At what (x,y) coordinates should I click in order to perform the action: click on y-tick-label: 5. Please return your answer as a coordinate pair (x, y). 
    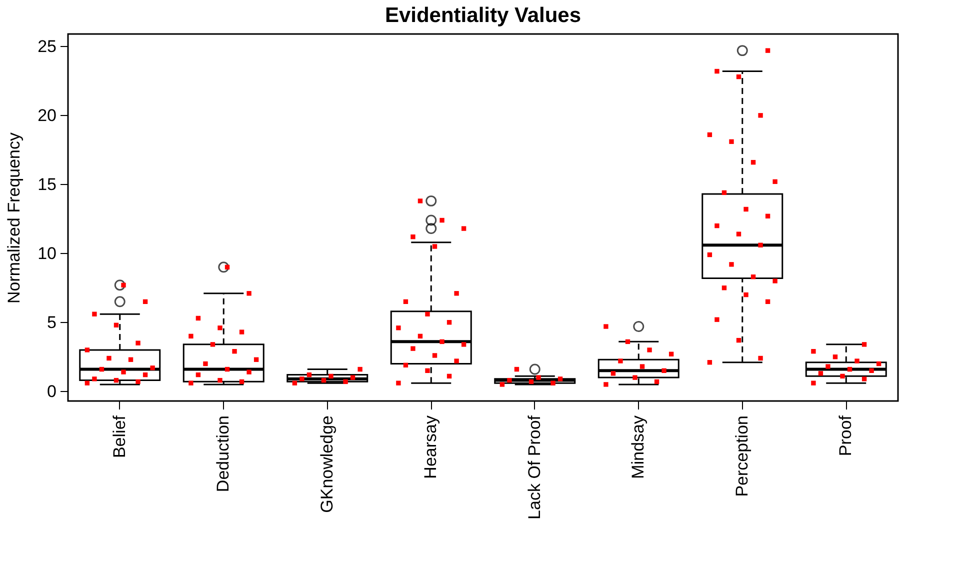
    Looking at the image, I should click on (51, 322).